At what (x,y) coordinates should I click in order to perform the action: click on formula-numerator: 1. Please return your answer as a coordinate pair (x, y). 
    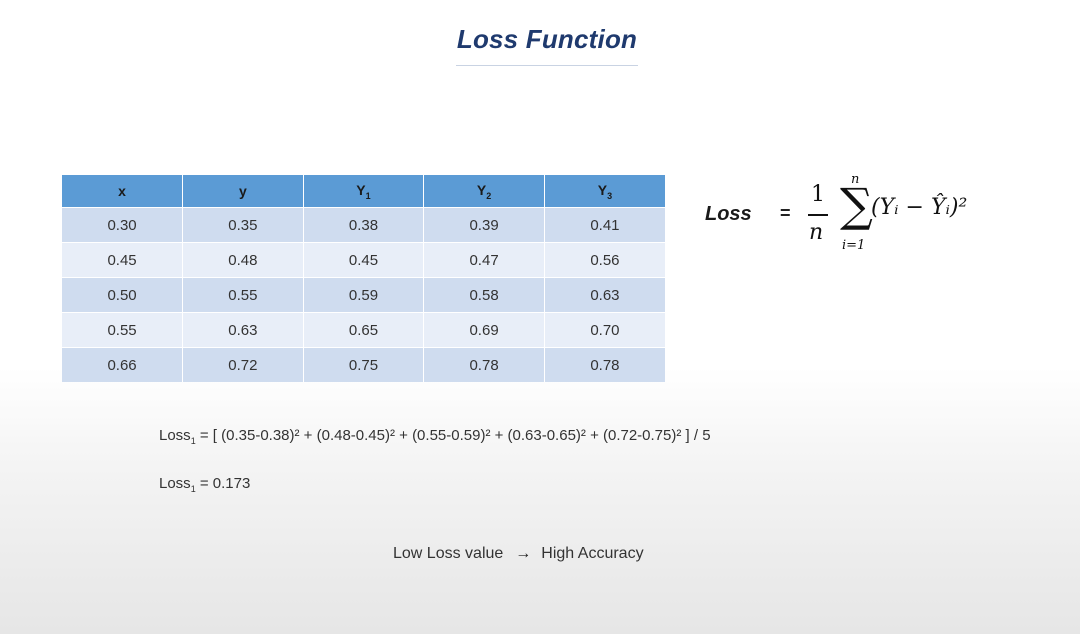
    Looking at the image, I should click on (818, 194).